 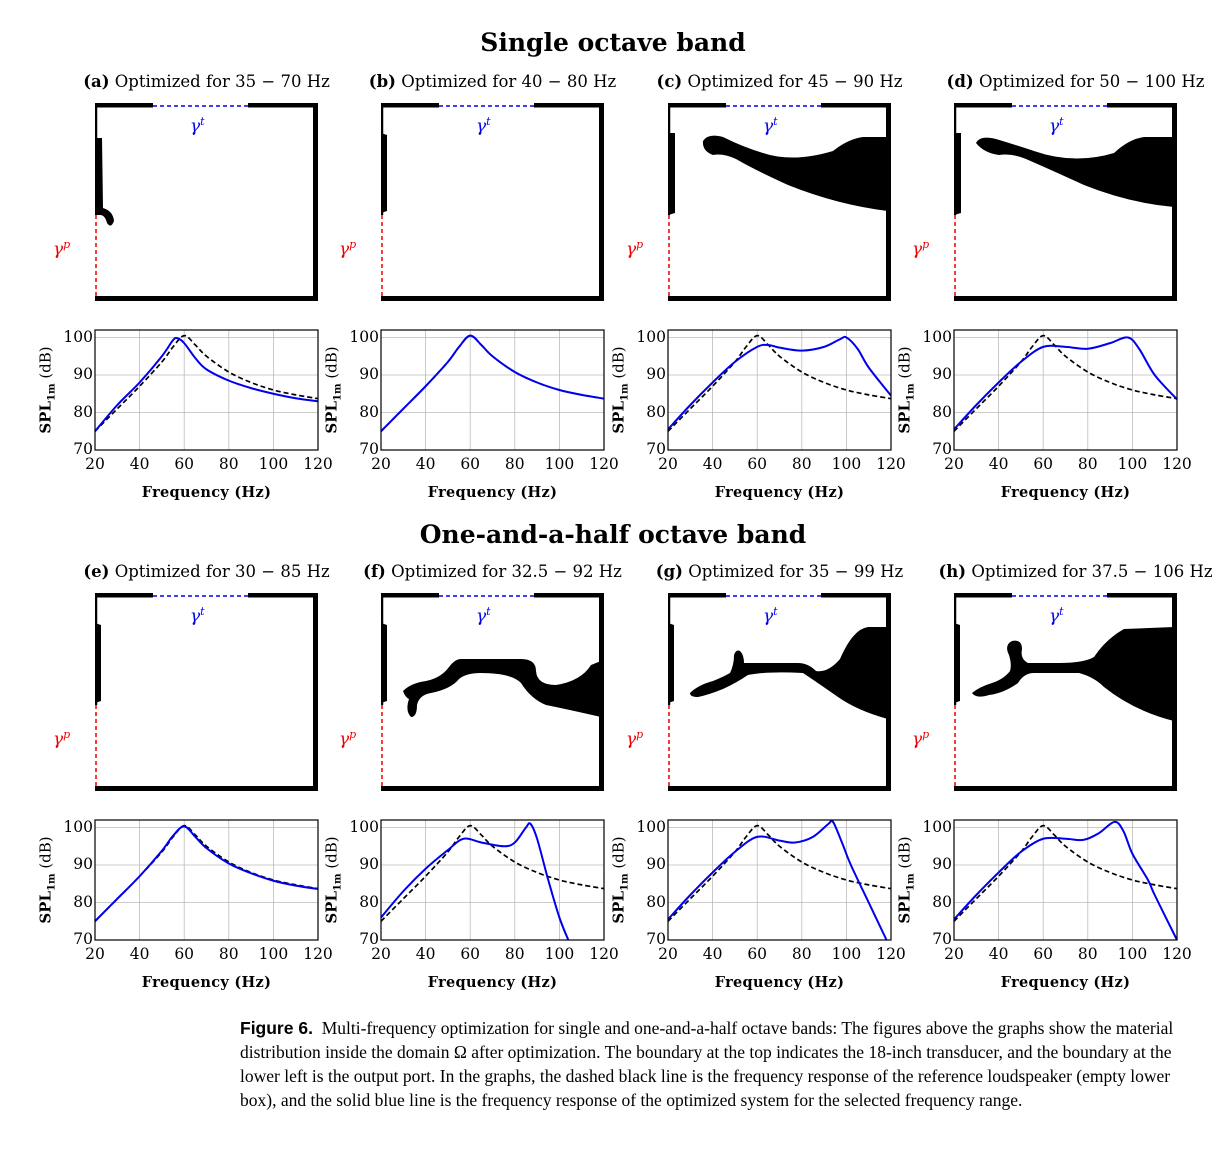 I want to click on panel-caption: Optimized for 40 − 80 Hz, so click(x=509, y=81).